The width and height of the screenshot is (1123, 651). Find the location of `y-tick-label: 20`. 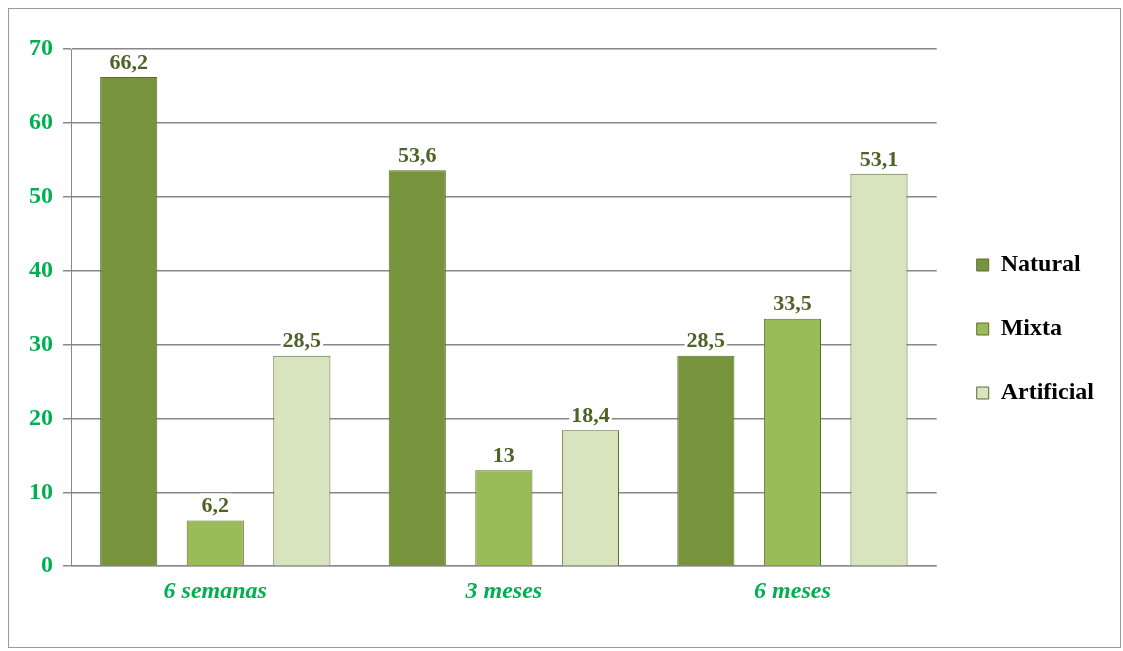

y-tick-label: 20 is located at coordinates (41, 416).